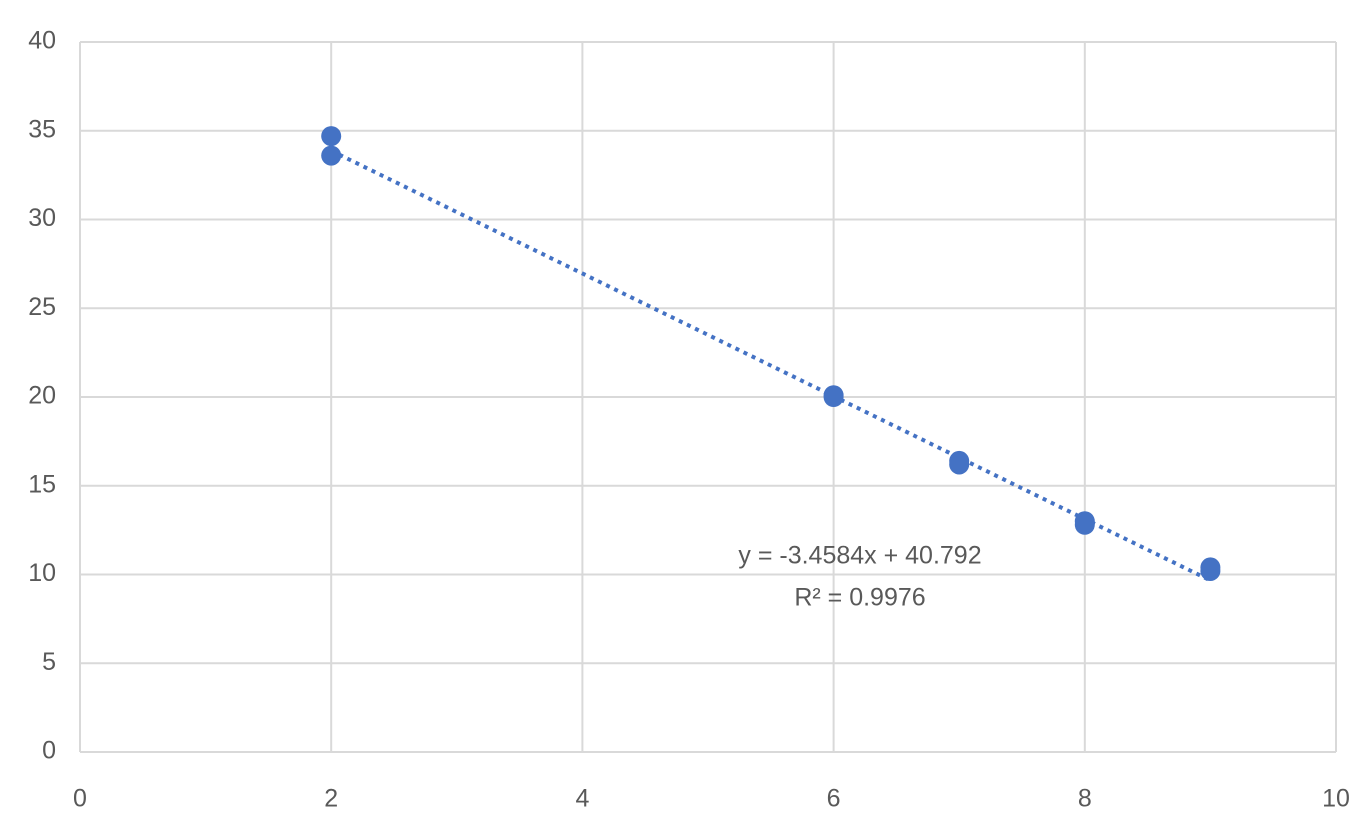 The width and height of the screenshot is (1368, 818). I want to click on x-tick-label: 8, so click(1085, 799).